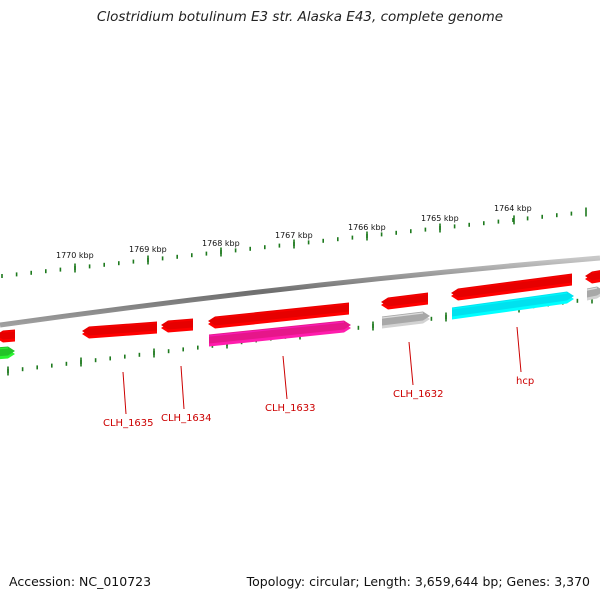  I want to click on scale-label: 1768 kbp, so click(221, 243).